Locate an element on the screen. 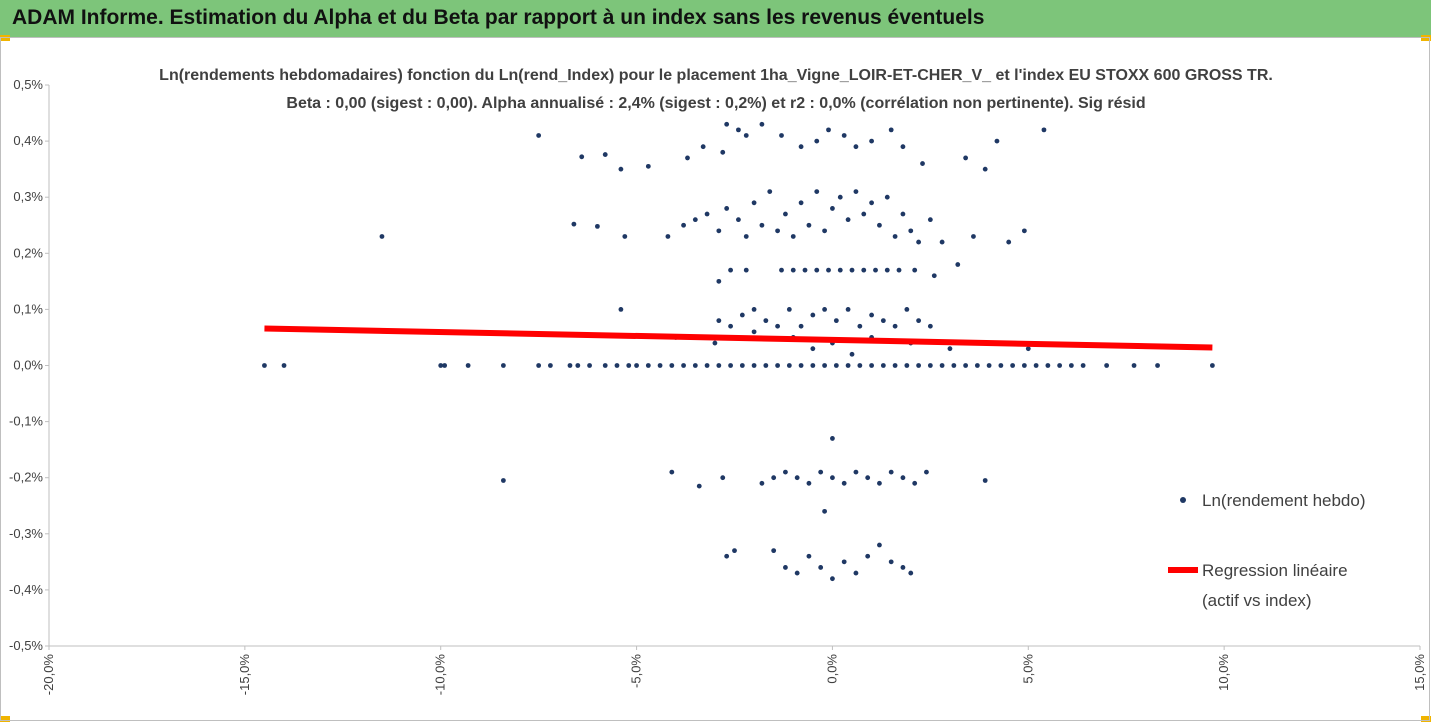  regression-line is located at coordinates (738, 338).